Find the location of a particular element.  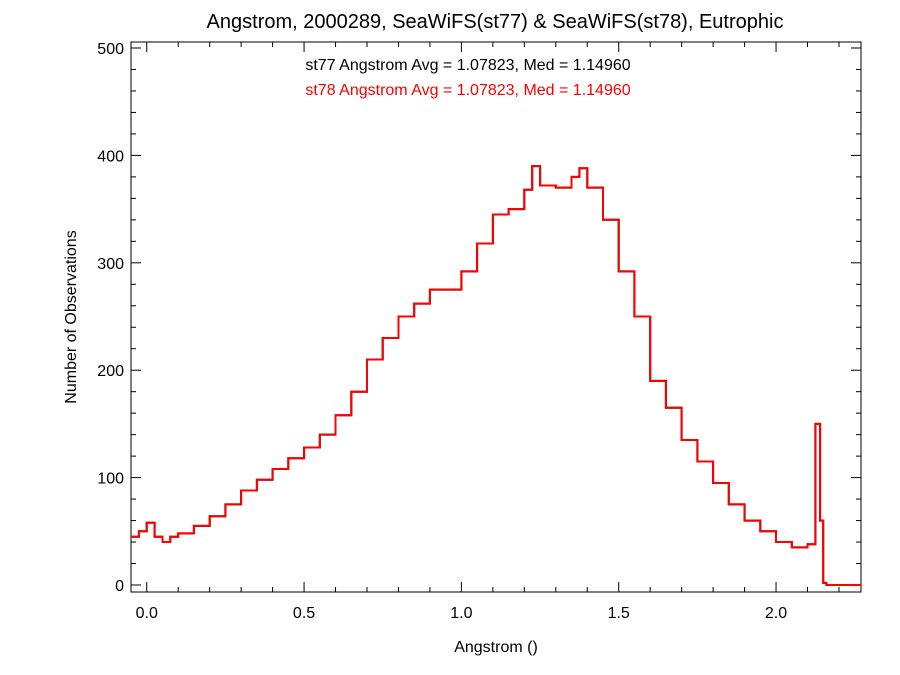

x-tick-label: 1.0 is located at coordinates (461, 613).